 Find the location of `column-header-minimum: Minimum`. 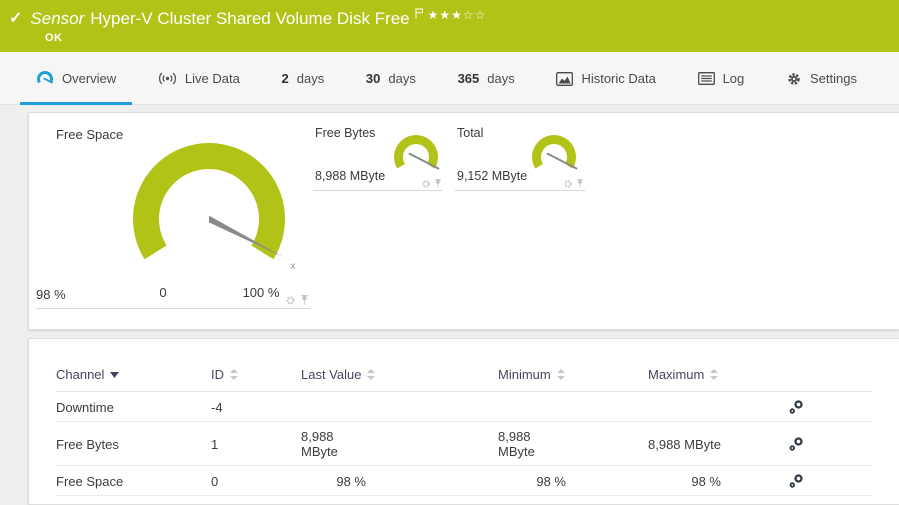

column-header-minimum: Minimum is located at coordinates (573, 375).